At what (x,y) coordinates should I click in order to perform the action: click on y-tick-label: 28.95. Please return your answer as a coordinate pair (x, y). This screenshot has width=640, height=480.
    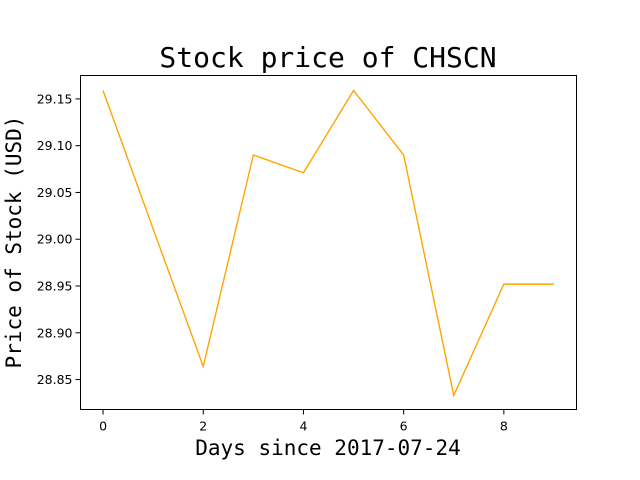
    Looking at the image, I should click on (55, 286).